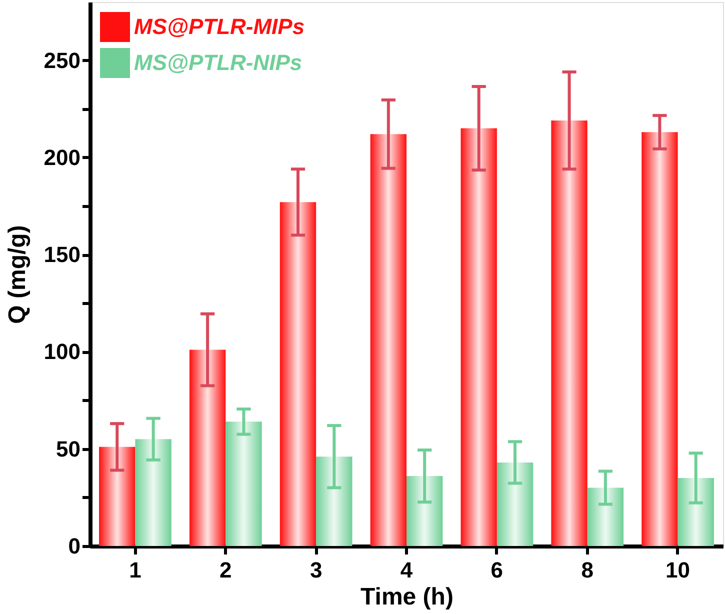 Image resolution: width=725 pixels, height=614 pixels. Describe the element at coordinates (407, 597) in the screenshot. I see `x-axis-title: Time (h)` at that location.